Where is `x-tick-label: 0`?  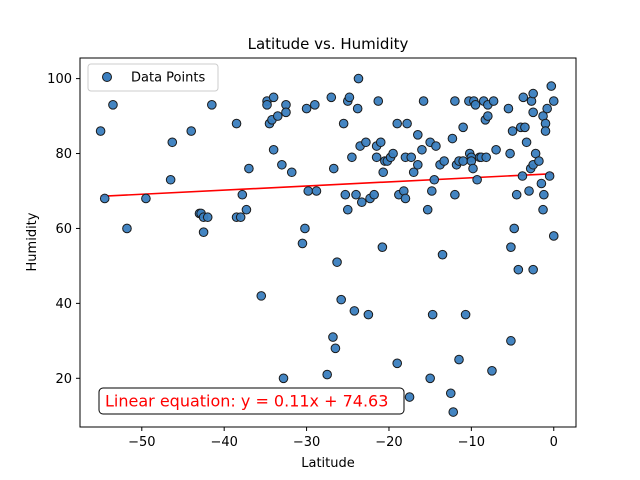 x-tick-label: 0 is located at coordinates (554, 442).